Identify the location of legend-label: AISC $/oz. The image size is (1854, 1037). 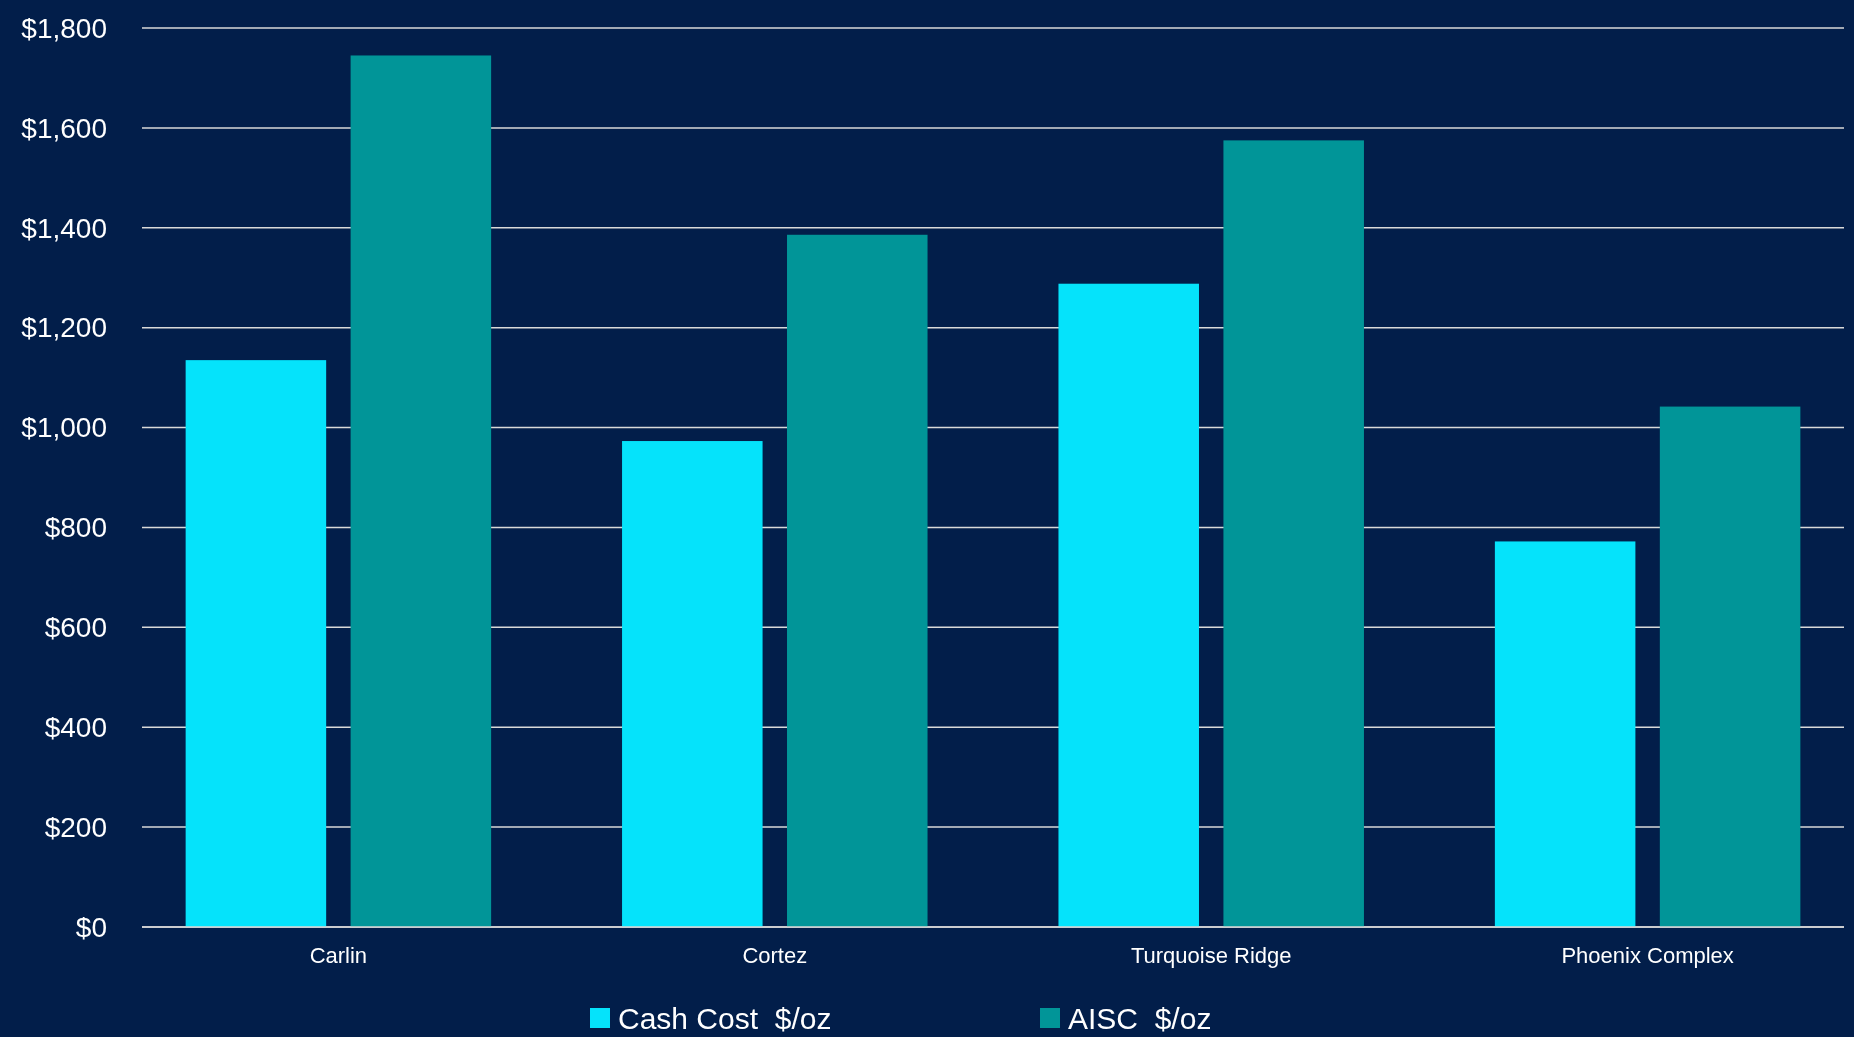
(1140, 1018).